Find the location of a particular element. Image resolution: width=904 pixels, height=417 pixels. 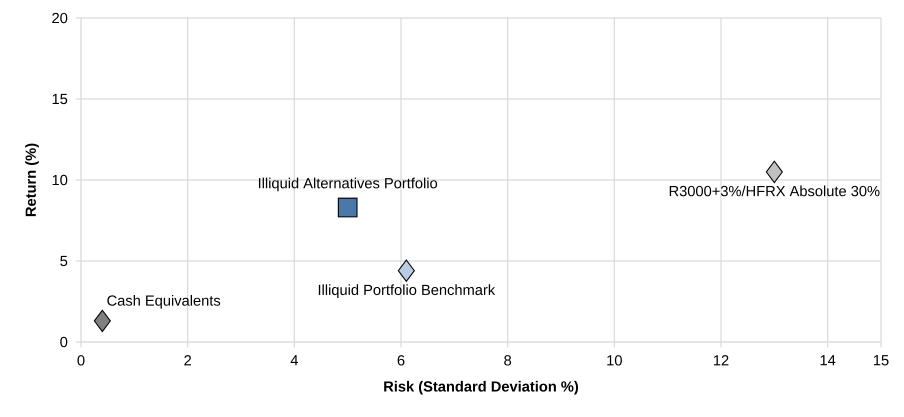

y-tick-label: 5 is located at coordinates (64, 261).